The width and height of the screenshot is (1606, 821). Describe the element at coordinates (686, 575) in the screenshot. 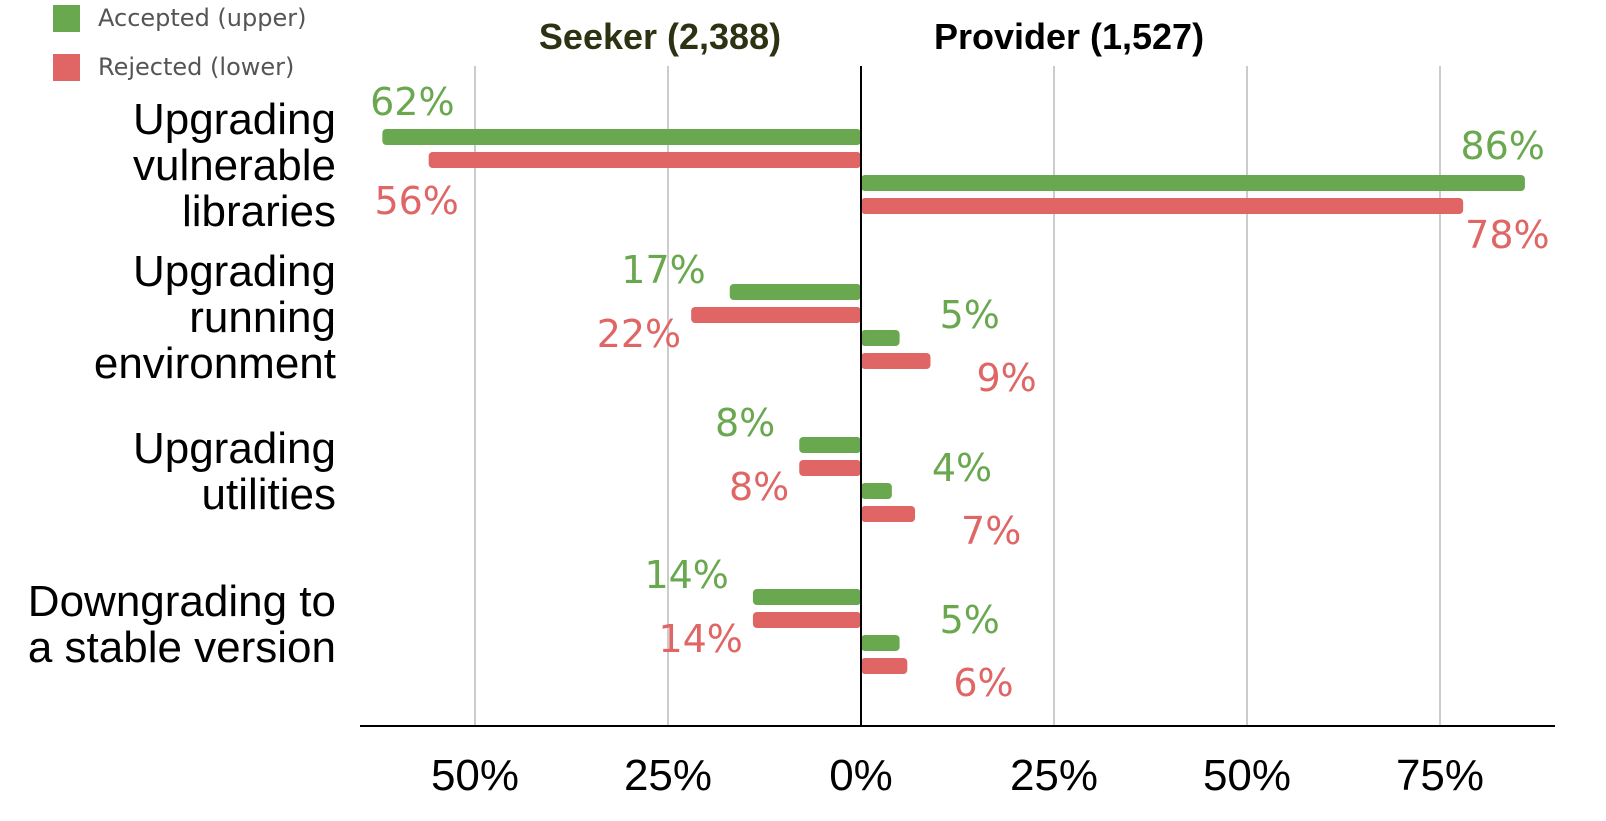

I see `seeker-accepted-data-label: 14%` at that location.